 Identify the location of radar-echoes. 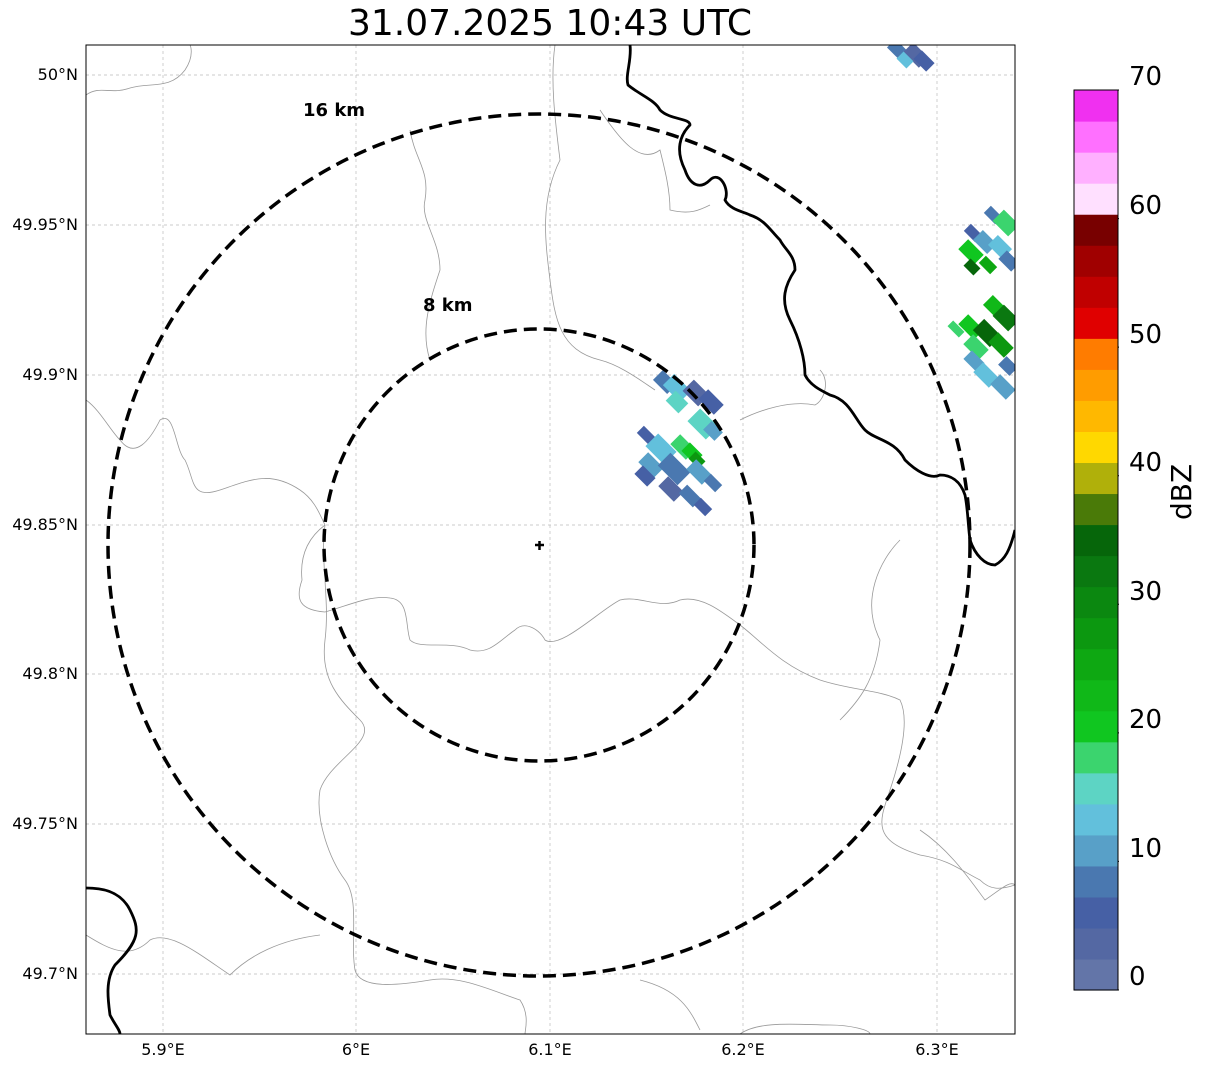
(824, 281).